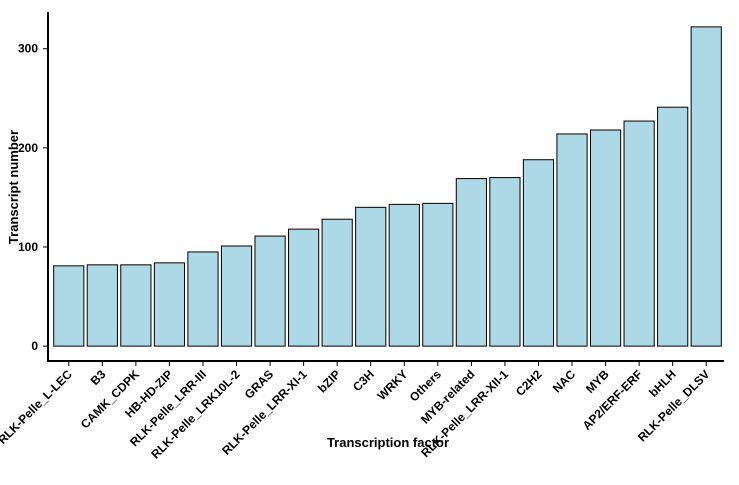 This screenshot has height=485, width=739. I want to click on y-axis-title: Transcript number, so click(13, 187).